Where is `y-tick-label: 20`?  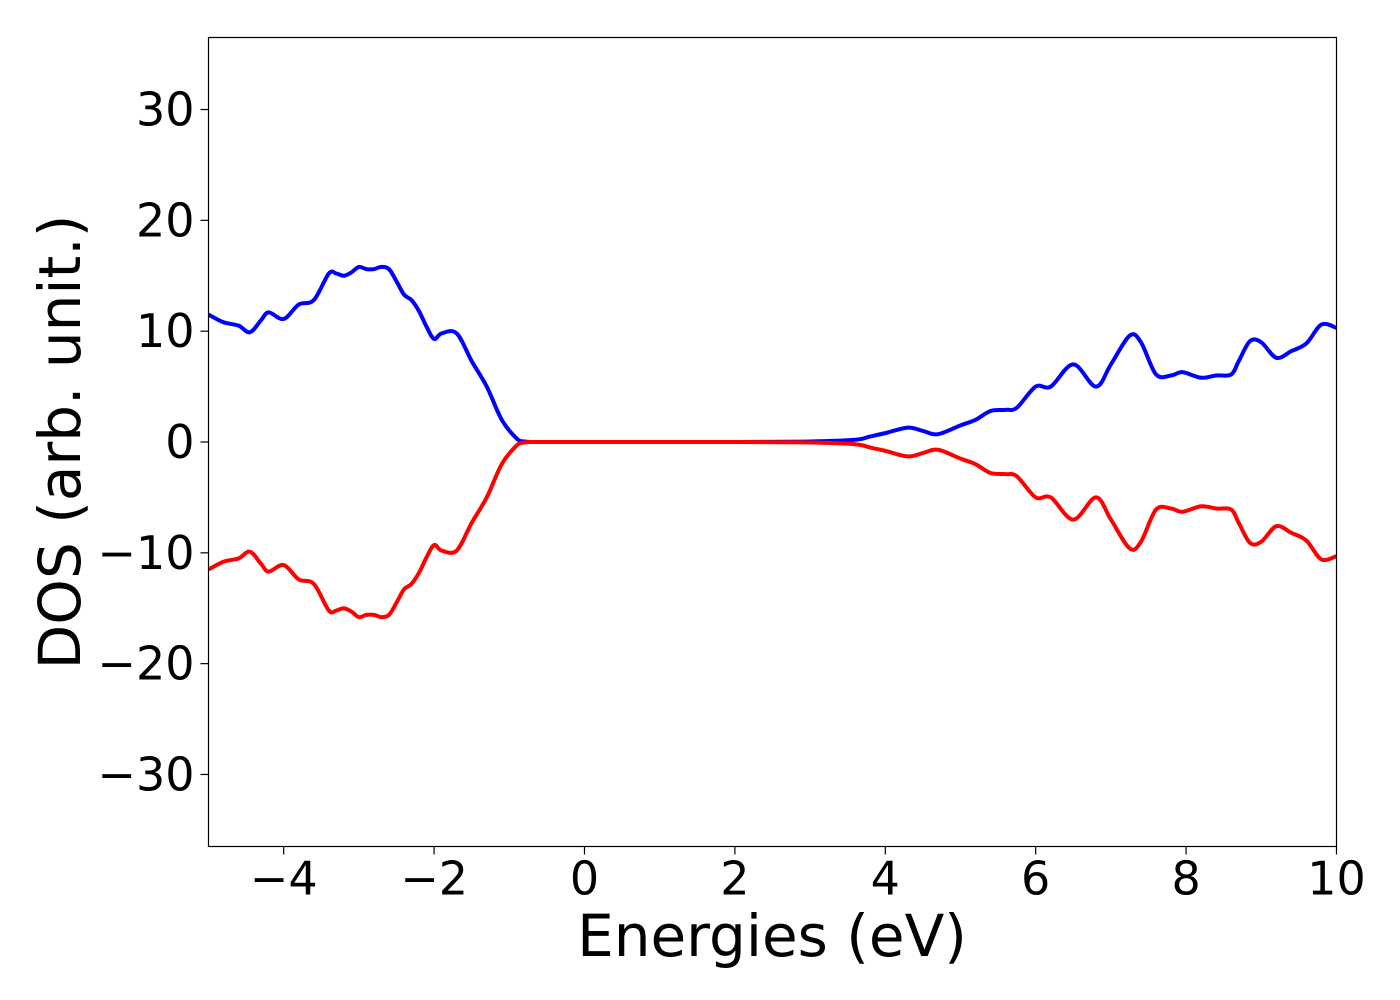
y-tick-label: 20 is located at coordinates (165, 220).